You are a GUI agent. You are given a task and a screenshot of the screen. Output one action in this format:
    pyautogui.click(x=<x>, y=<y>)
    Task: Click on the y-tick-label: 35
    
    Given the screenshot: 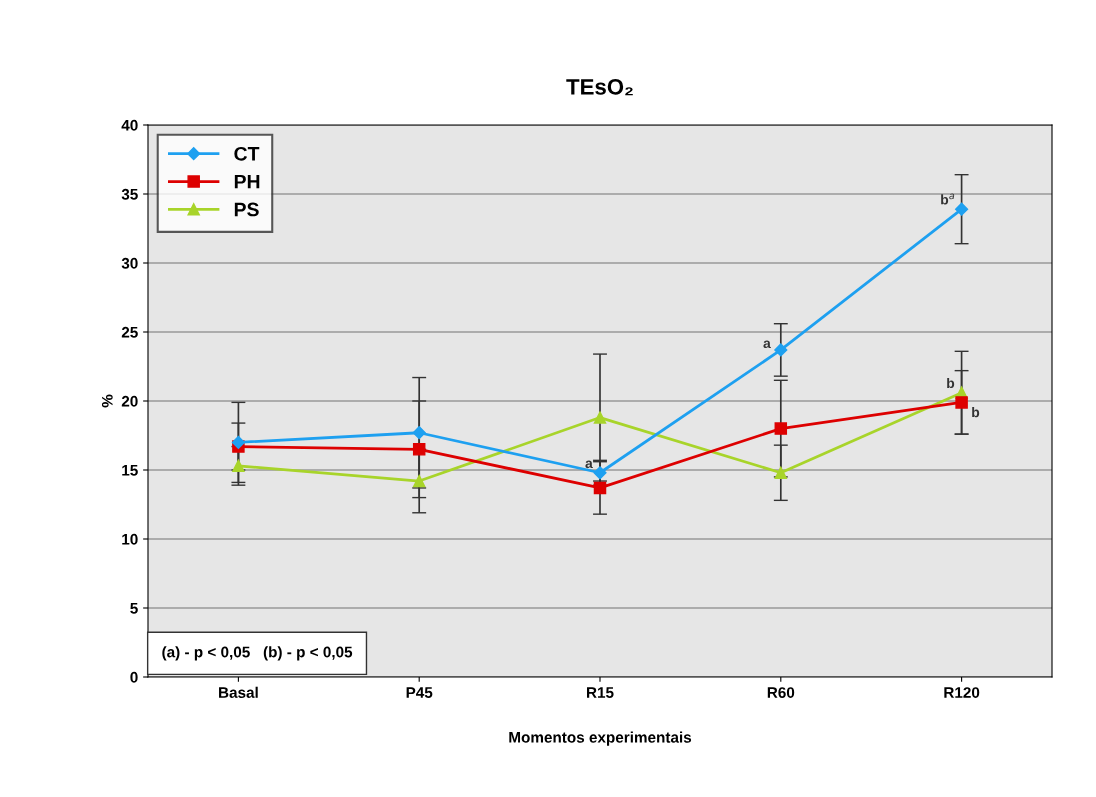 What is the action you would take?
    pyautogui.click(x=129, y=194)
    